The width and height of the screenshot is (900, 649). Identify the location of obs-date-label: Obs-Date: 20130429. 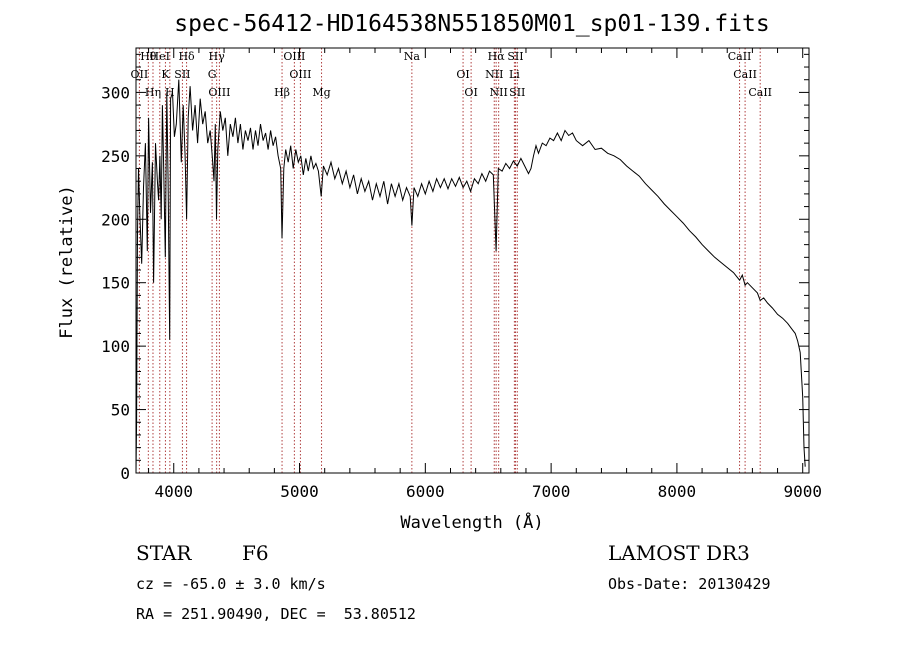
(689, 584).